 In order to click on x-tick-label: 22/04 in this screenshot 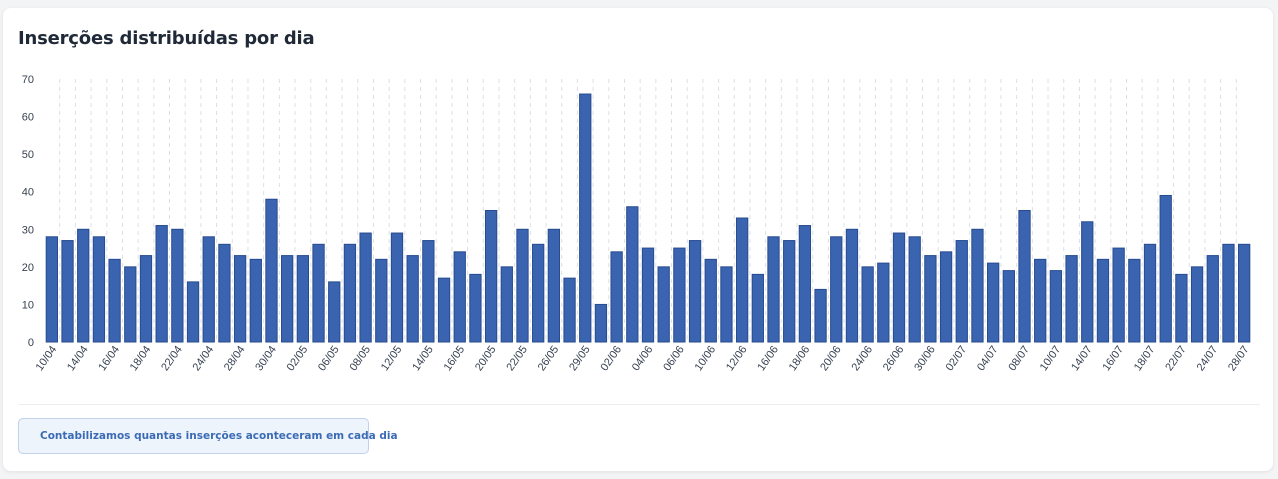, I will do `click(172, 358)`.